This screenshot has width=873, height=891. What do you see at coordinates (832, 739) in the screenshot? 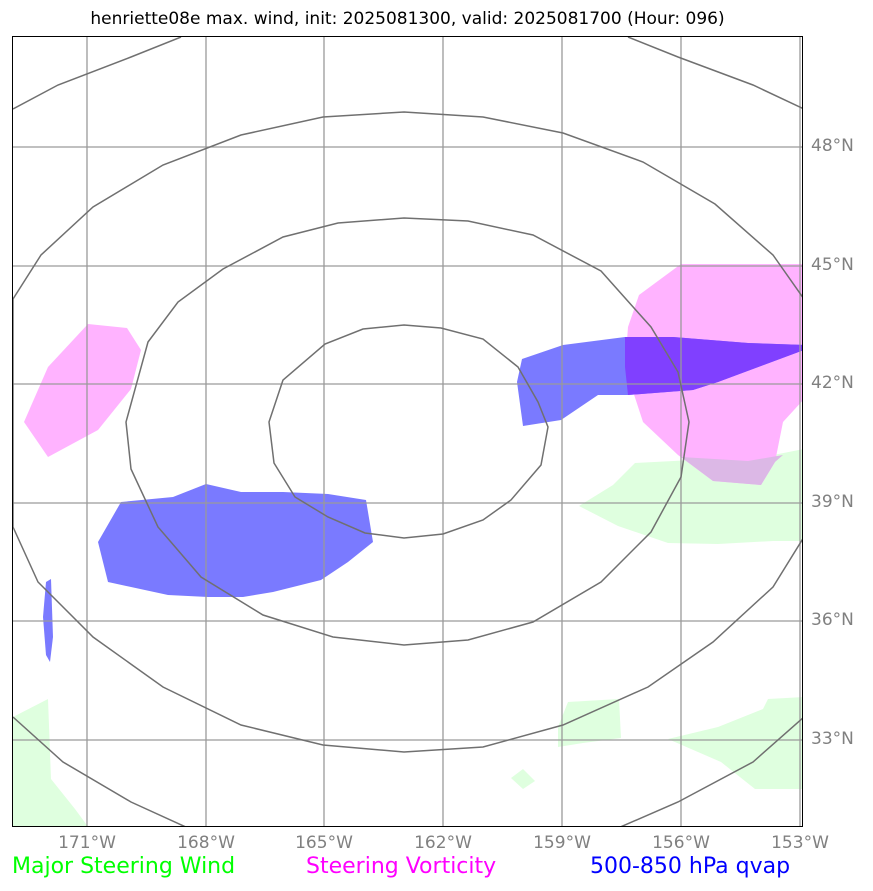
I see `lat-label-33n: 33°N` at bounding box center [832, 739].